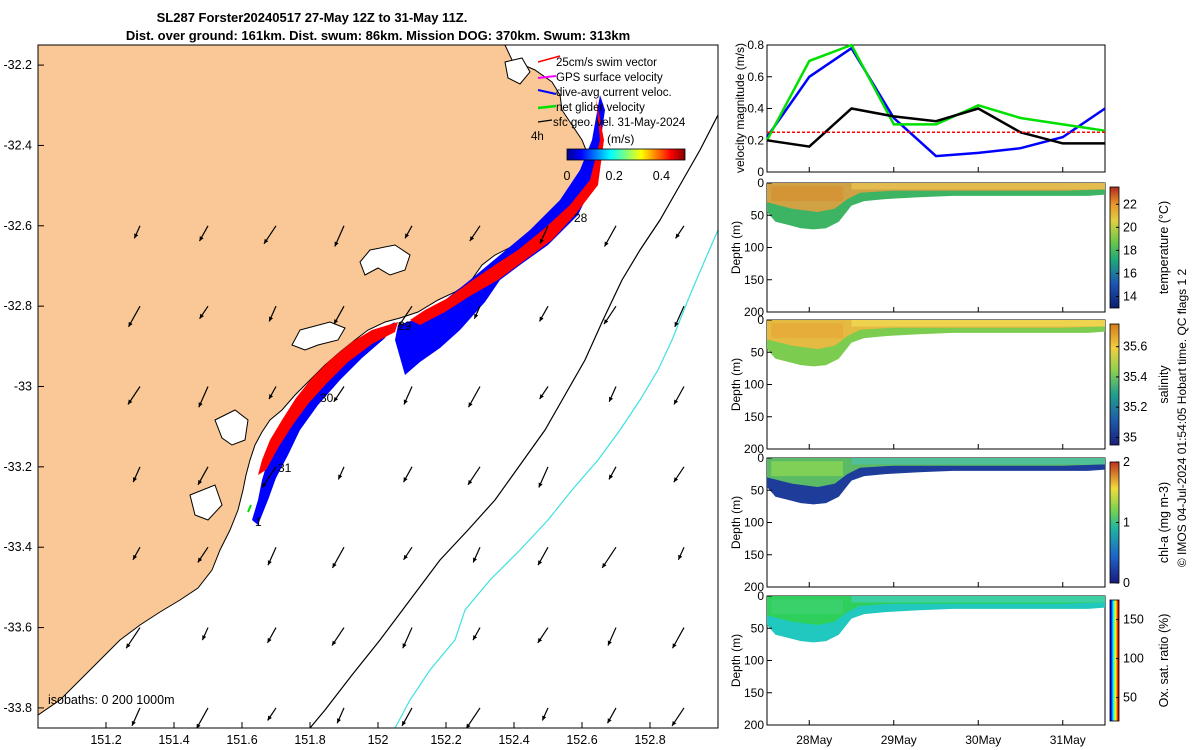 Image resolution: width=1200 pixels, height=750 pixels. I want to click on lake-macquarie, so click(231, 427).